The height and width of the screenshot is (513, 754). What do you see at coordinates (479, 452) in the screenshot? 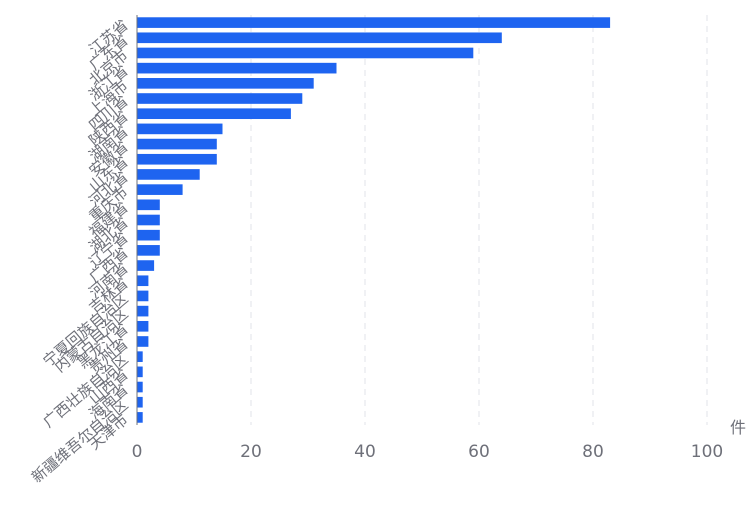
I see `x-tick-label: 60` at bounding box center [479, 452].